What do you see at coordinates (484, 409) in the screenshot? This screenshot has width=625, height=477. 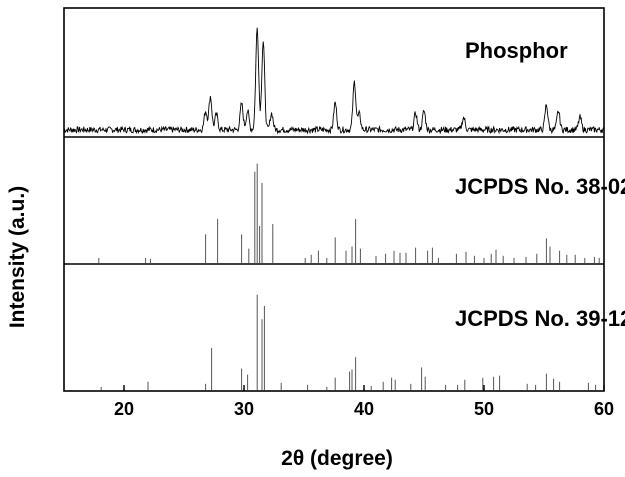 I see `x-tick-label: 50` at bounding box center [484, 409].